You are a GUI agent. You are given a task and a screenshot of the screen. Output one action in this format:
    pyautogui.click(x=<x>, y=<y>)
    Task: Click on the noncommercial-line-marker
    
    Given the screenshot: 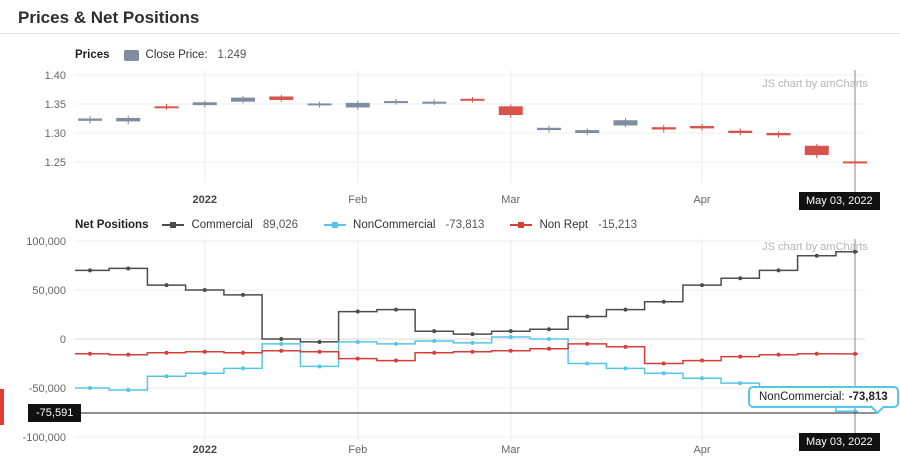 What is the action you would take?
    pyautogui.click(x=335, y=225)
    